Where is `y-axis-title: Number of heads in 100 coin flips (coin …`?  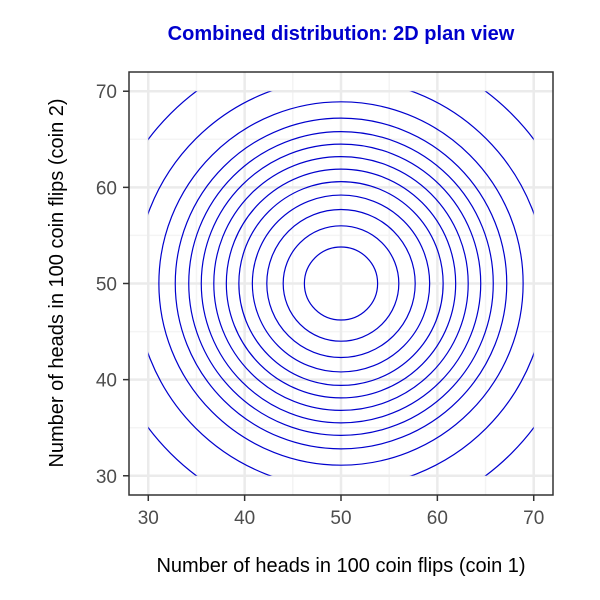
y-axis-title: Number of heads in 100 coin flips (coin … is located at coordinates (57, 282).